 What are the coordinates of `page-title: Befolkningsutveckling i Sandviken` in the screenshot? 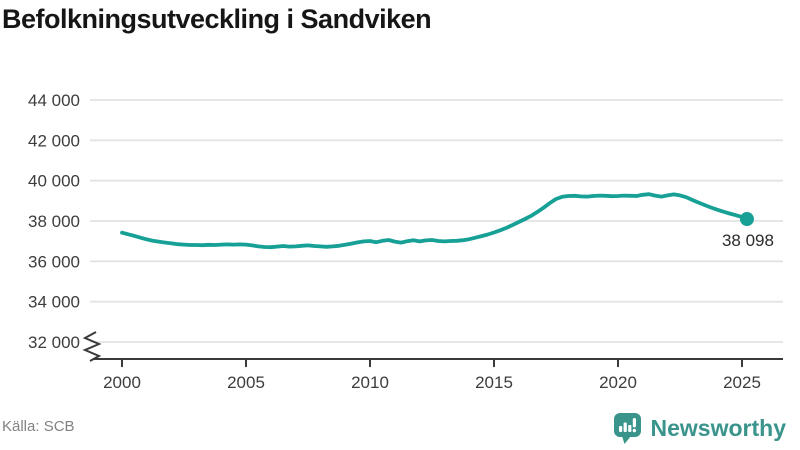 It's located at (217, 19).